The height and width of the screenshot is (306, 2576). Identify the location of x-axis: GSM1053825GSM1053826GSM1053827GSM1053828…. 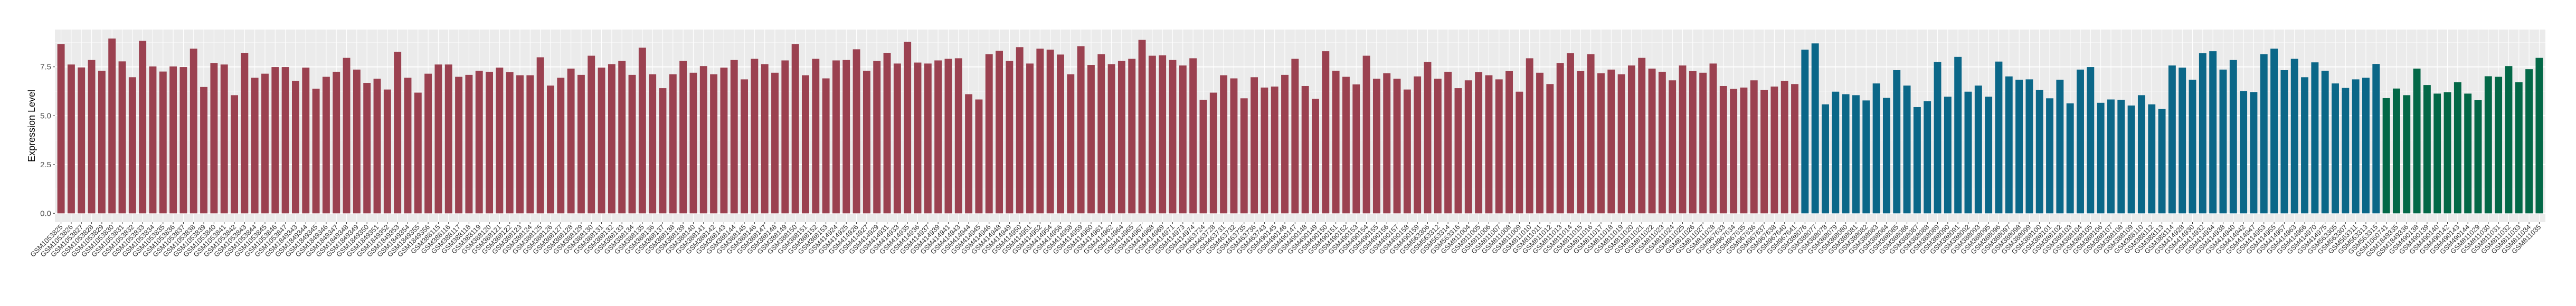
(1286, 241).